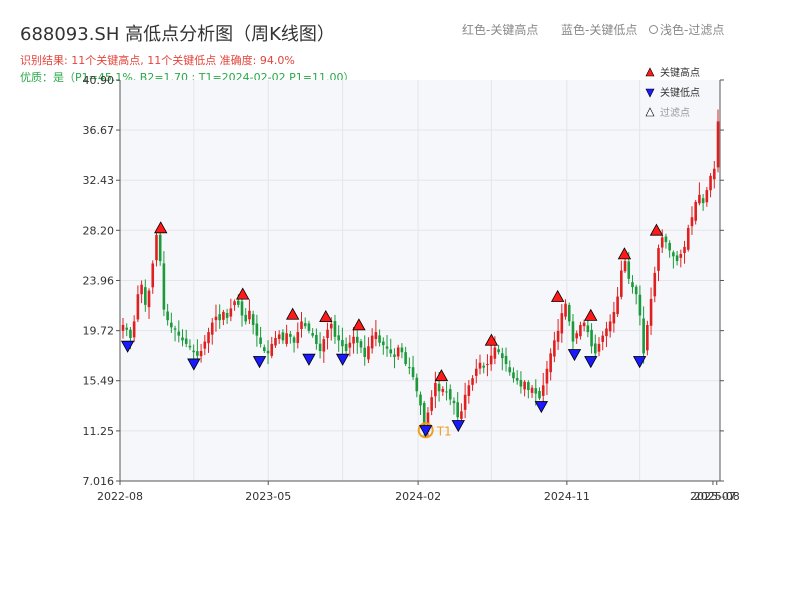  Describe the element at coordinates (99, 130) in the screenshot. I see `y-tick-label: 36.67` at that location.